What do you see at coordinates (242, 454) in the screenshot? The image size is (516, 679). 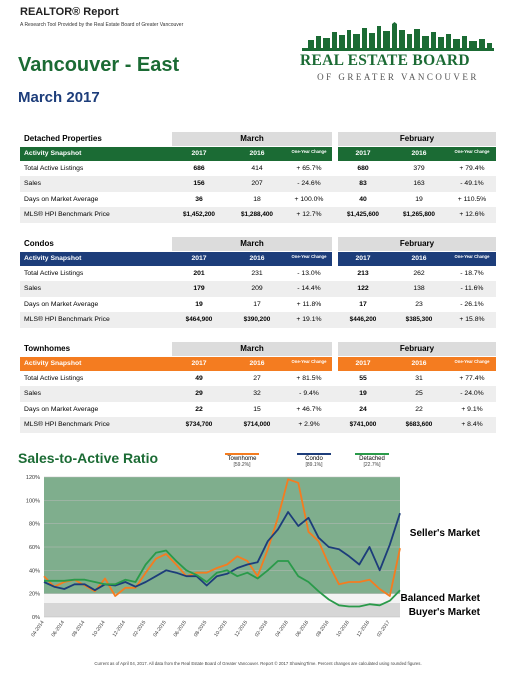 I see `legend-swatch-townhome` at bounding box center [242, 454].